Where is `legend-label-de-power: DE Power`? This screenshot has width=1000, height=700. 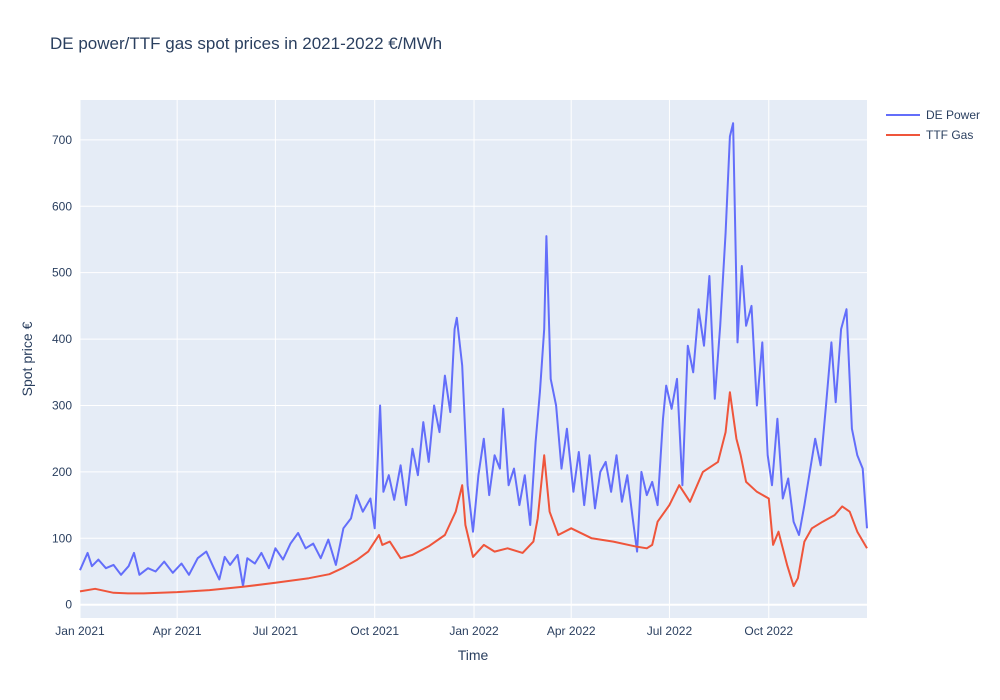 legend-label-de-power: DE Power is located at coordinates (953, 115).